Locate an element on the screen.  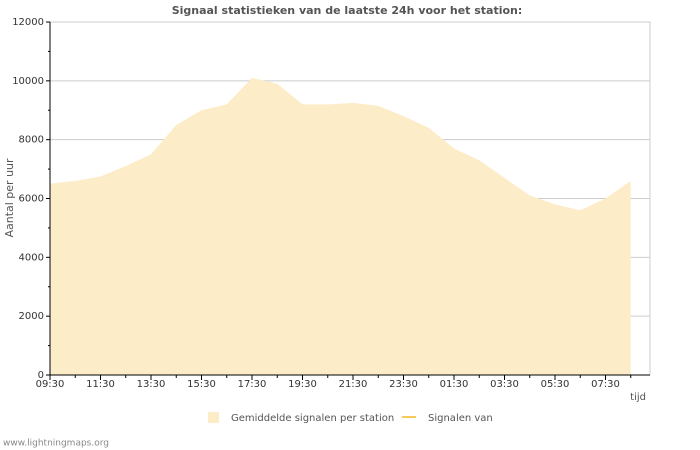
legend-label: Signalen van is located at coordinates (460, 418).